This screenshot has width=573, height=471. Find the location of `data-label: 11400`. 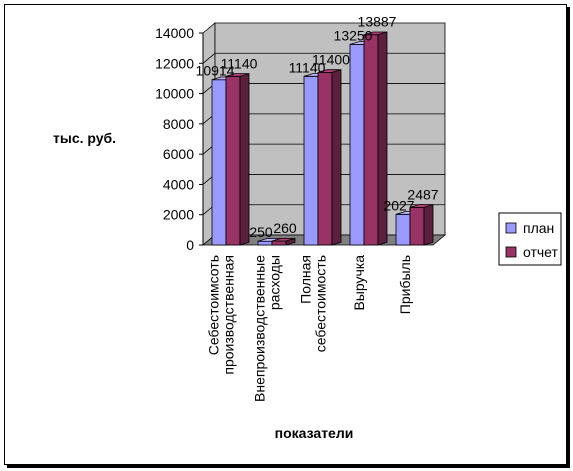

data-label: 11400 is located at coordinates (331, 59).